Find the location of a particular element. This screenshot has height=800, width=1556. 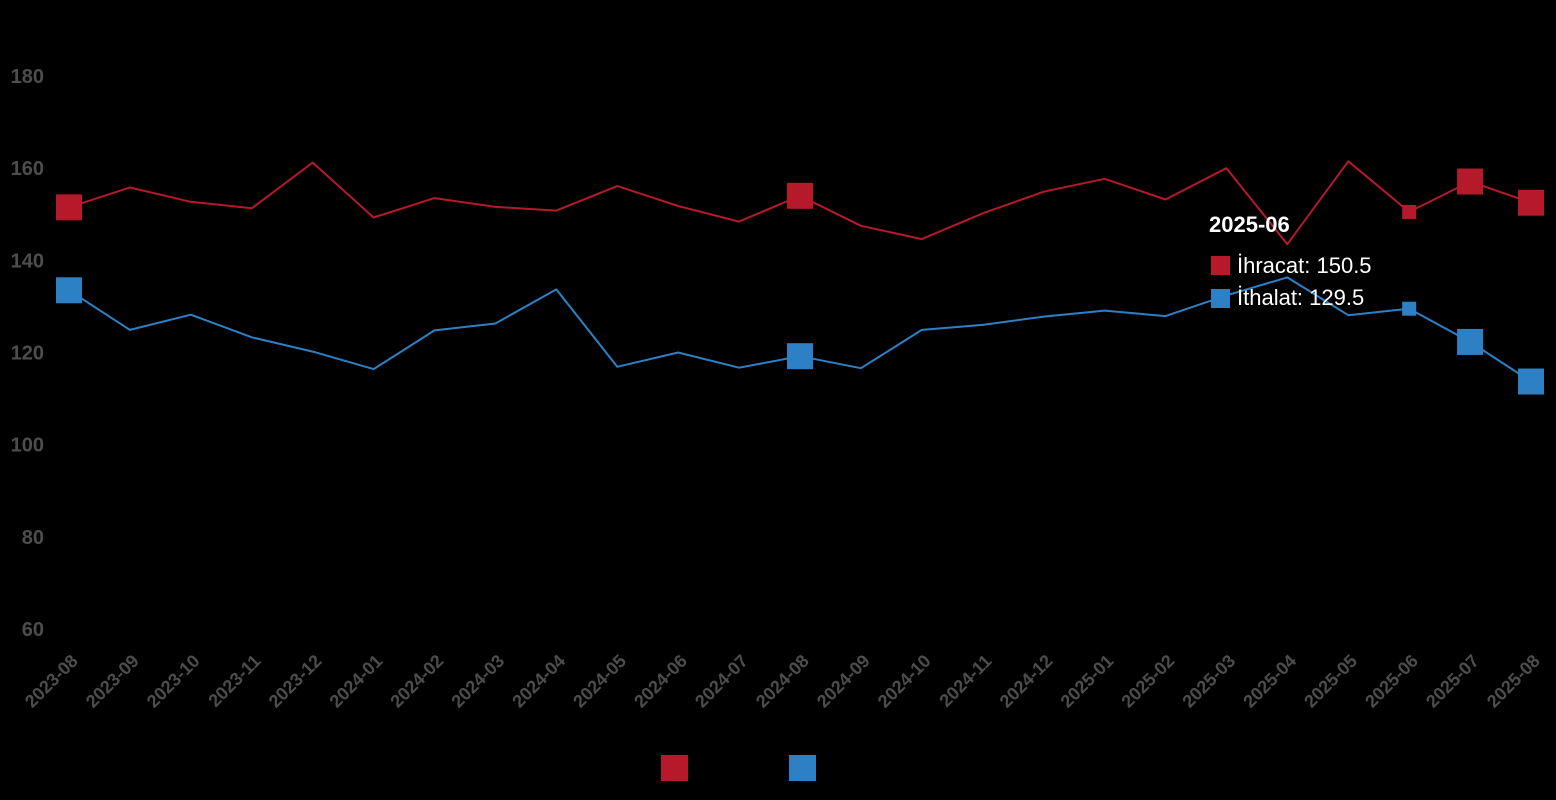

x-tick-label: 2025-02 is located at coordinates (1147, 681).